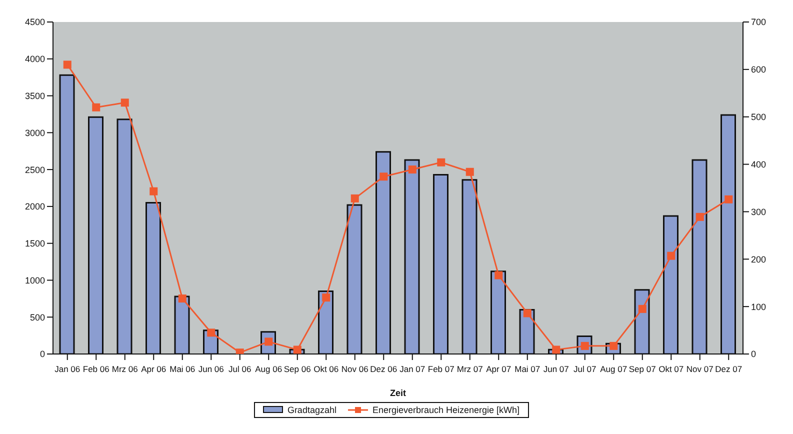 This screenshot has width=793, height=434. I want to click on x-tick-label: Sep 07, so click(642, 369).